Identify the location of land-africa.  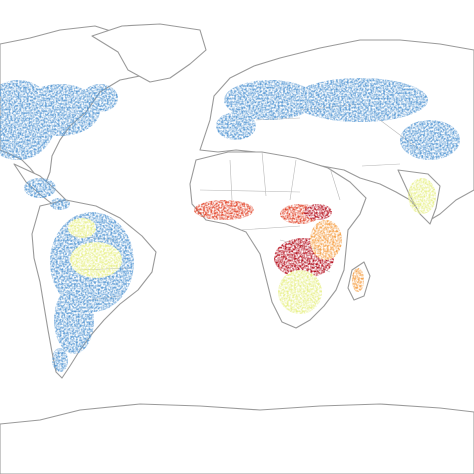
(278, 240).